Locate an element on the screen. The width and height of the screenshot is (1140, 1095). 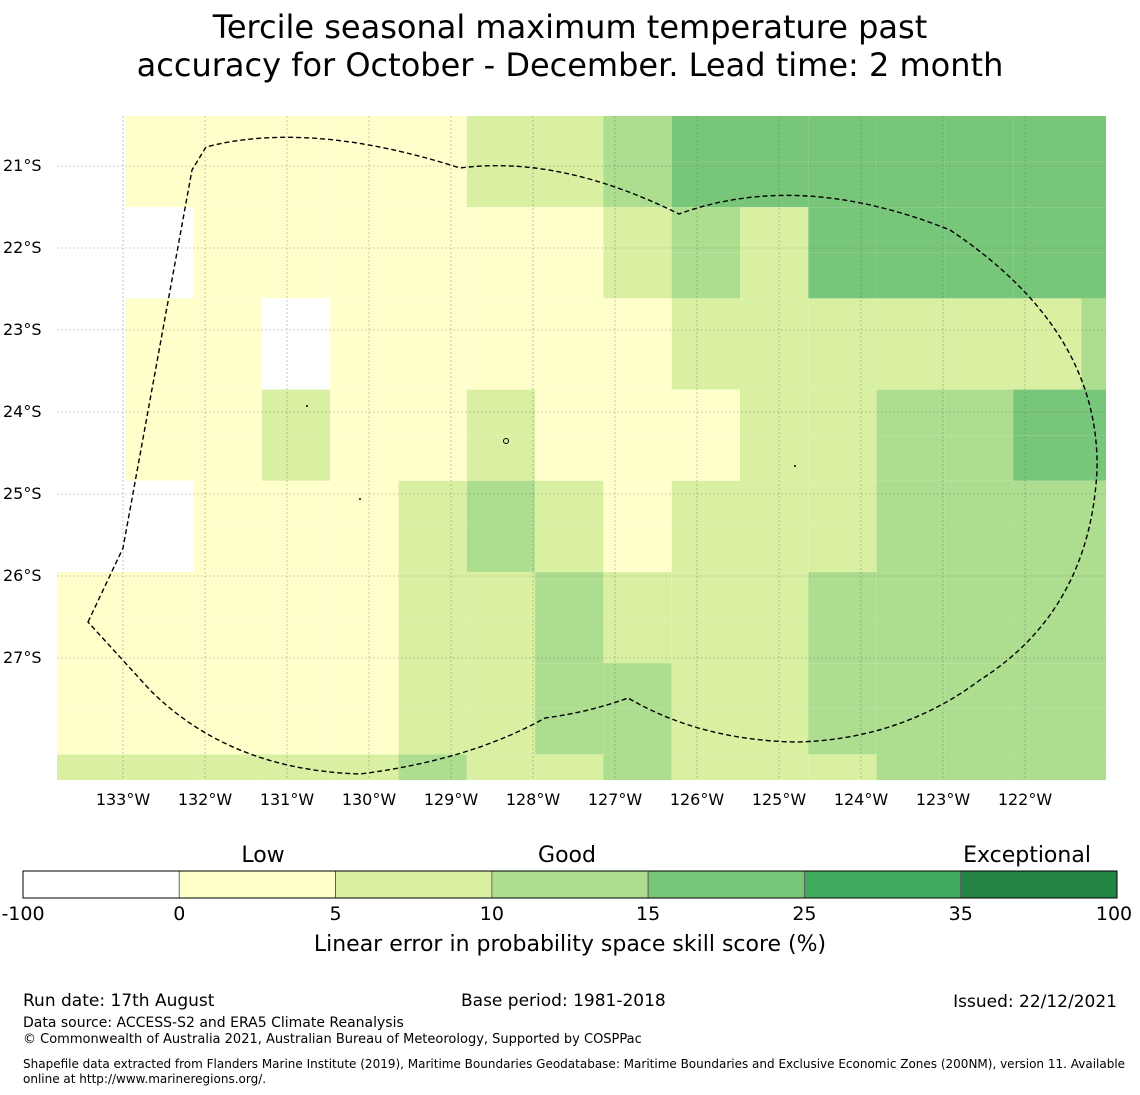
colorbar-category-label: Good is located at coordinates (567, 855).